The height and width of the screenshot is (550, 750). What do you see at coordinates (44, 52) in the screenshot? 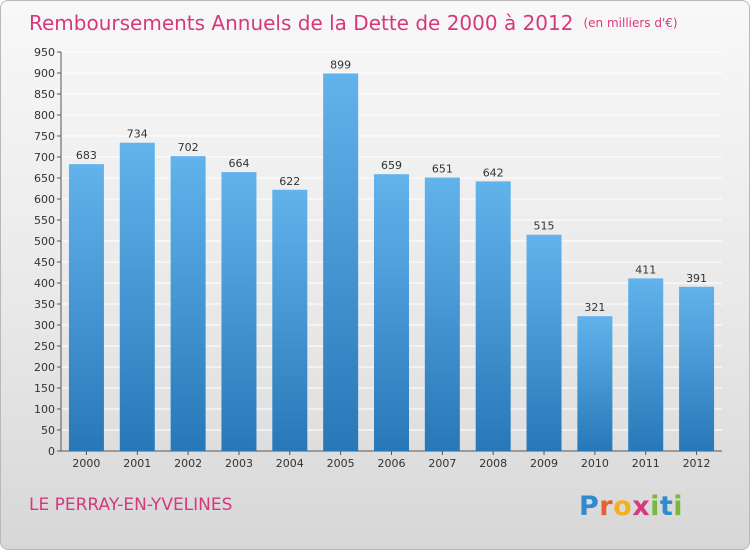
I see `y-tick-label: 950` at bounding box center [44, 52].